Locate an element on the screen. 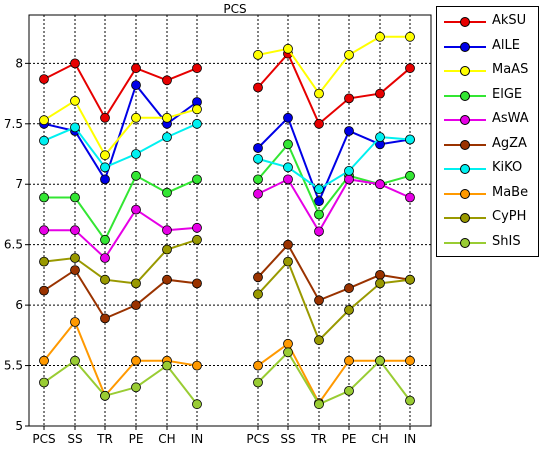 The image size is (543, 449). legend-item: AsWA is located at coordinates (488, 119).